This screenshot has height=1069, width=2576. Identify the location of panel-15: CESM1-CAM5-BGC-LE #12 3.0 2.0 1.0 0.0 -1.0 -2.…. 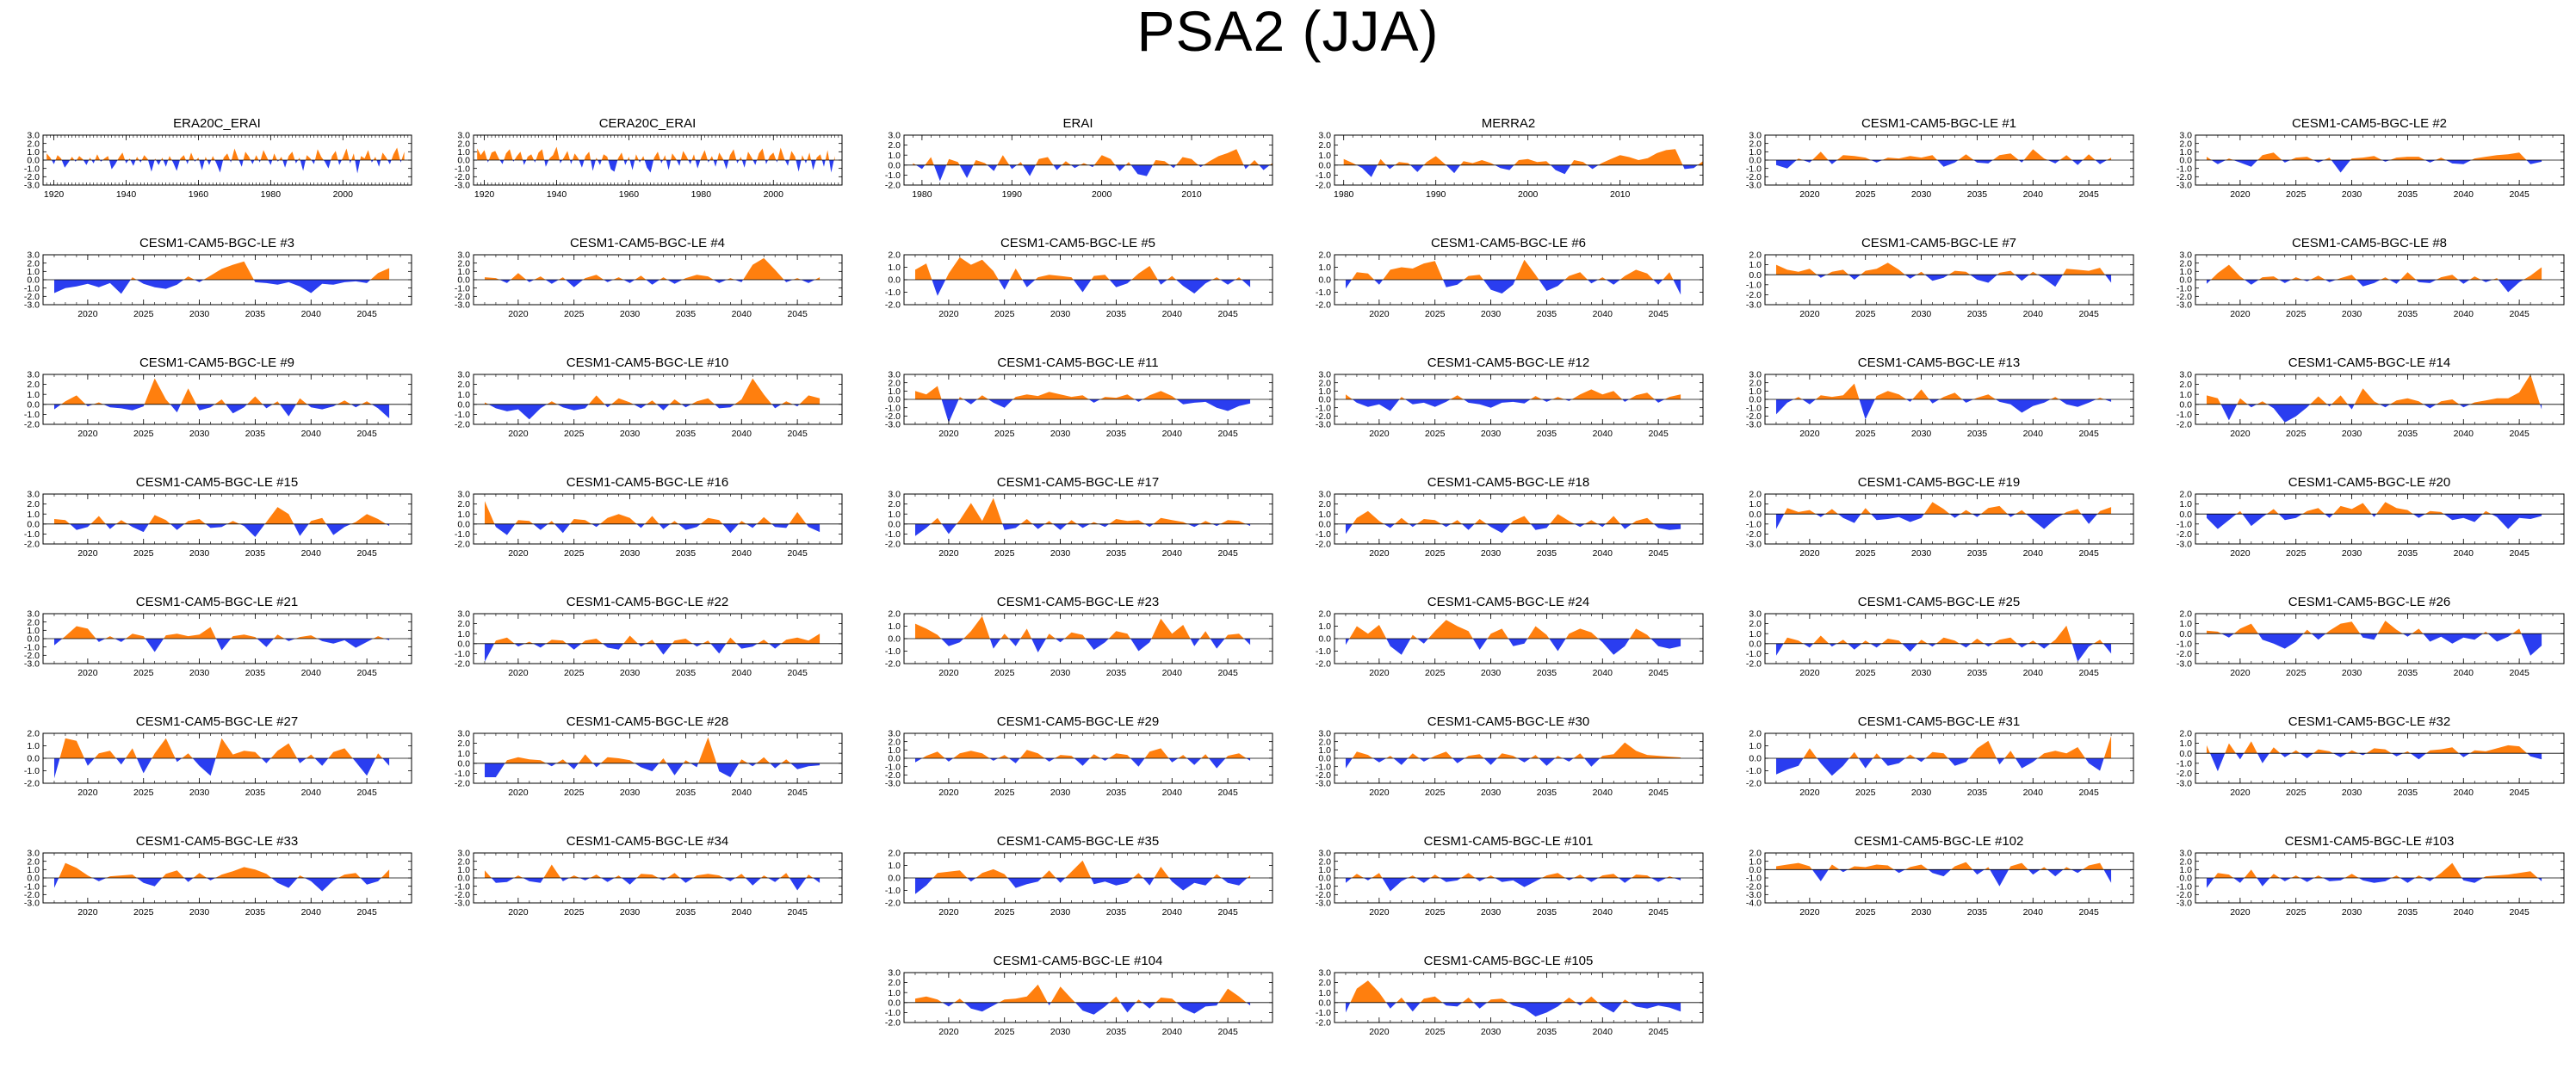
(1508, 409).